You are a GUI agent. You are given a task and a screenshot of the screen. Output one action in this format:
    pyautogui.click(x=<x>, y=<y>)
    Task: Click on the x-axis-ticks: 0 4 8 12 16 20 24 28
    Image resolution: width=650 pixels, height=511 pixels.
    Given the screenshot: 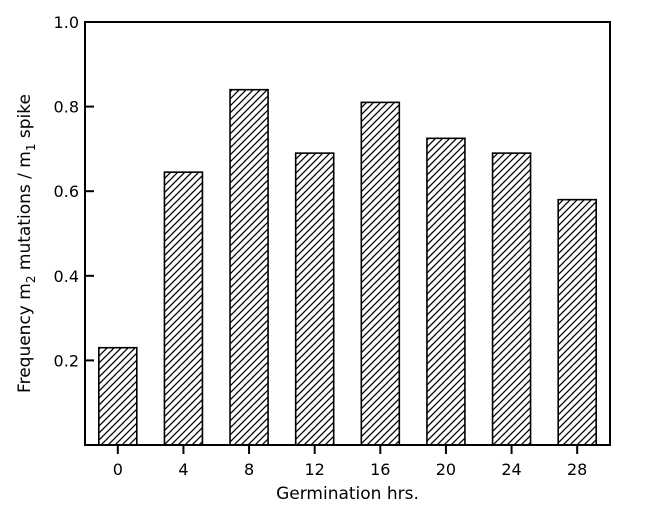 What is the action you would take?
    pyautogui.click(x=350, y=462)
    